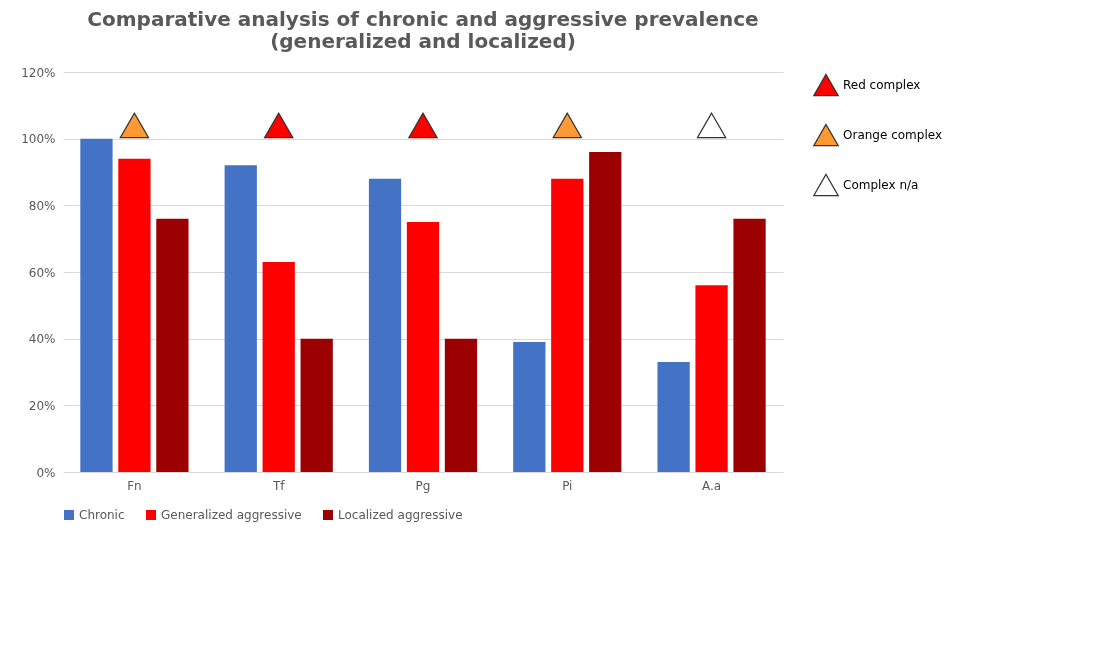 The height and width of the screenshot is (661, 1107). What do you see at coordinates (134, 485) in the screenshot?
I see `x-tick-label: Fn` at bounding box center [134, 485].